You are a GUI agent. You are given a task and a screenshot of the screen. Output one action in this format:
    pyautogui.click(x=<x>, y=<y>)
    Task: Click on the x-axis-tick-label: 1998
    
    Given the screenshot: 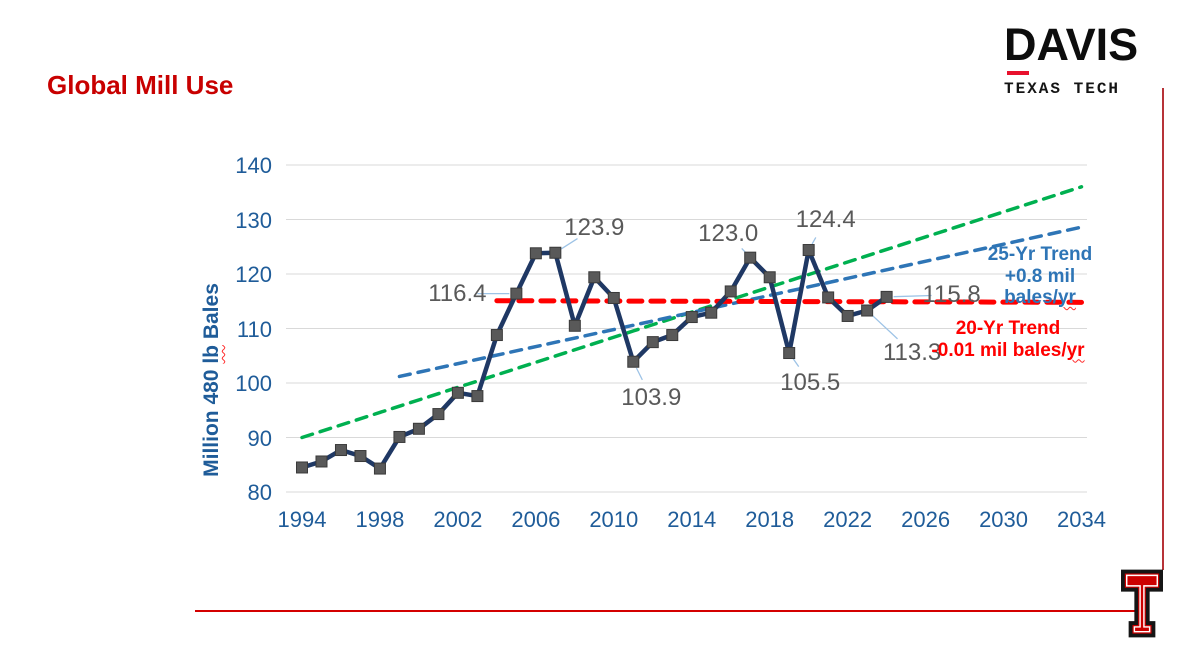 What is the action you would take?
    pyautogui.click(x=380, y=519)
    